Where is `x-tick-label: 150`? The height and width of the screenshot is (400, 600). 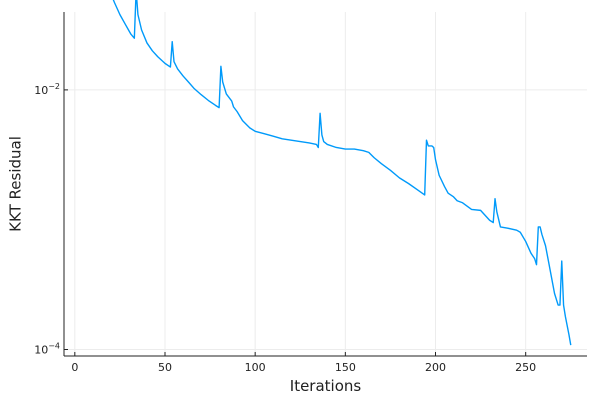 x-tick-label: 150 is located at coordinates (345, 367).